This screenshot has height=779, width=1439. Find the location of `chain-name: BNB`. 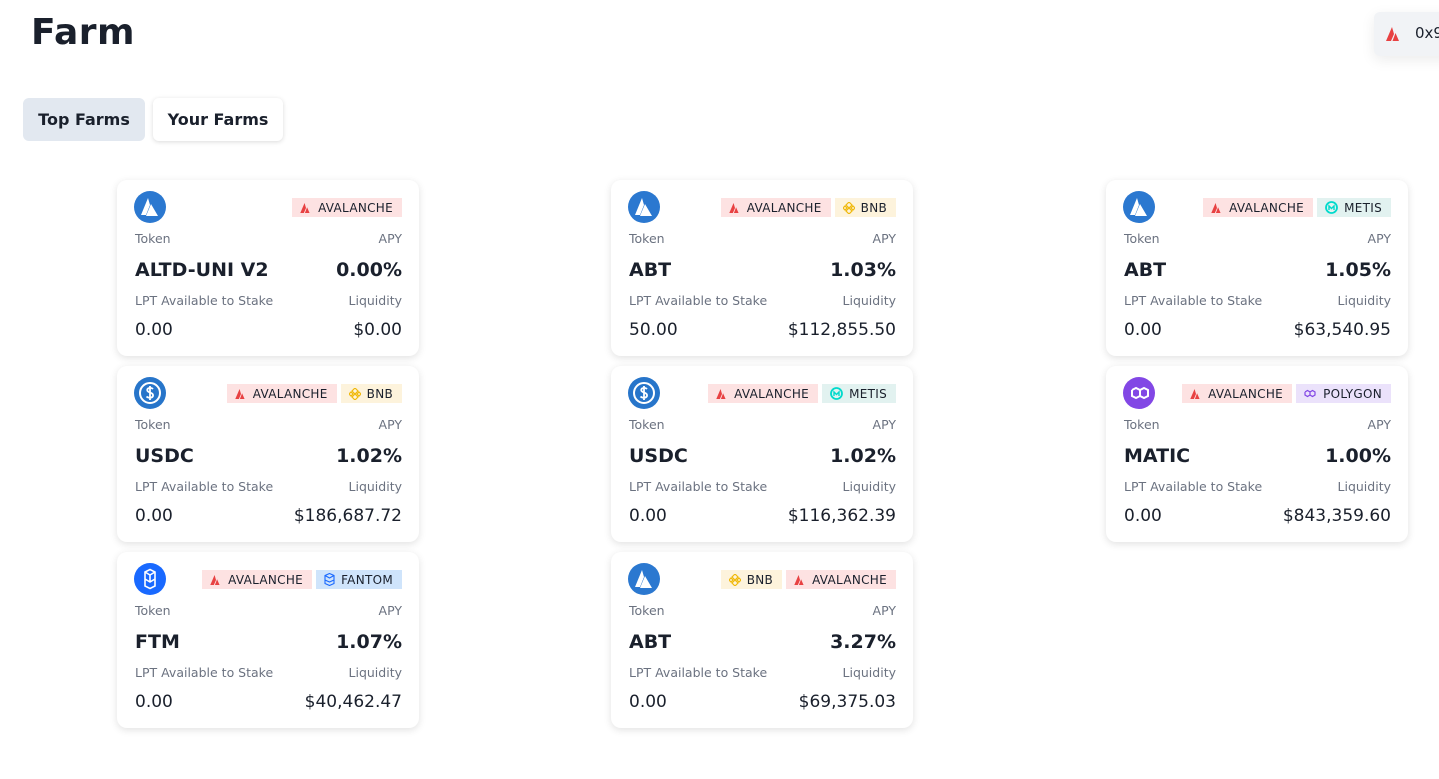

chain-name: BNB is located at coordinates (873, 207).